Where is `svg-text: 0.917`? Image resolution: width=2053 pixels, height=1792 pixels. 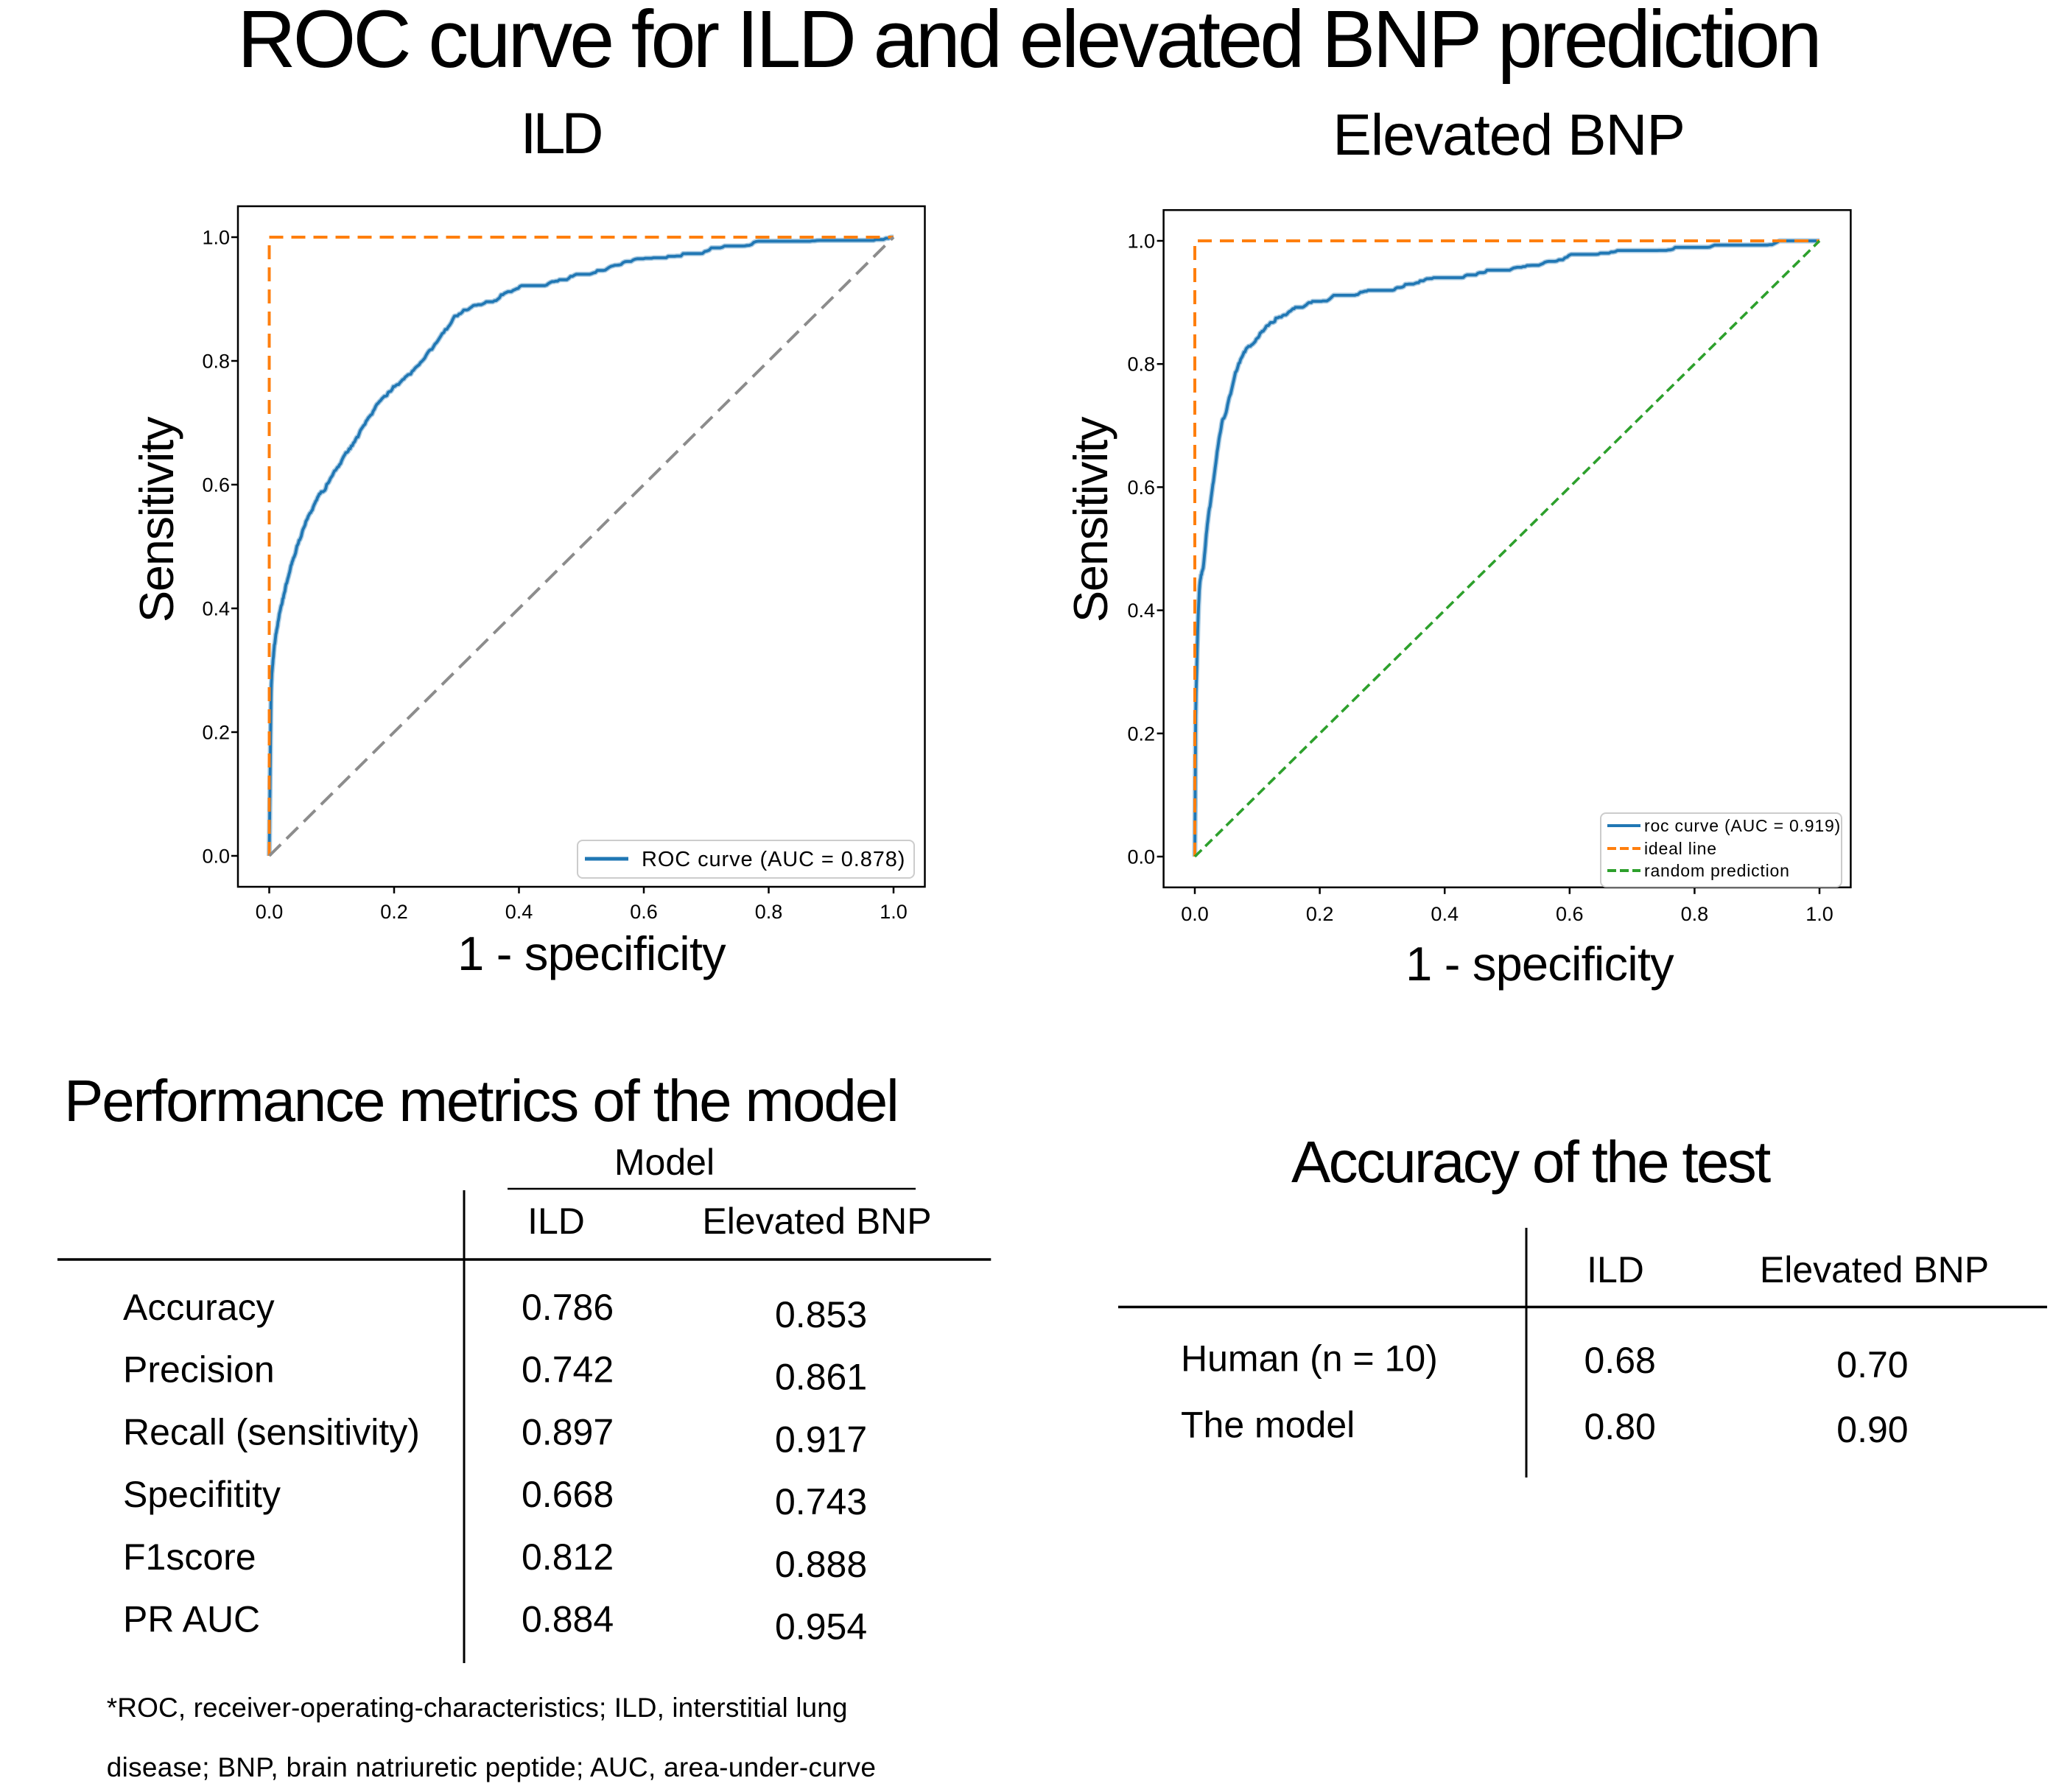 svg-text: 0.917 is located at coordinates (821, 1439).